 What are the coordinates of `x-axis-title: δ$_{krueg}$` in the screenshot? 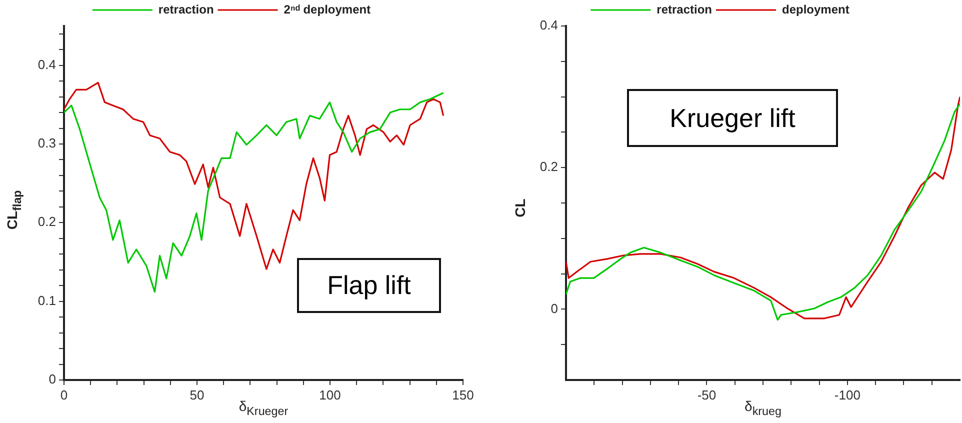 It's located at (763, 408).